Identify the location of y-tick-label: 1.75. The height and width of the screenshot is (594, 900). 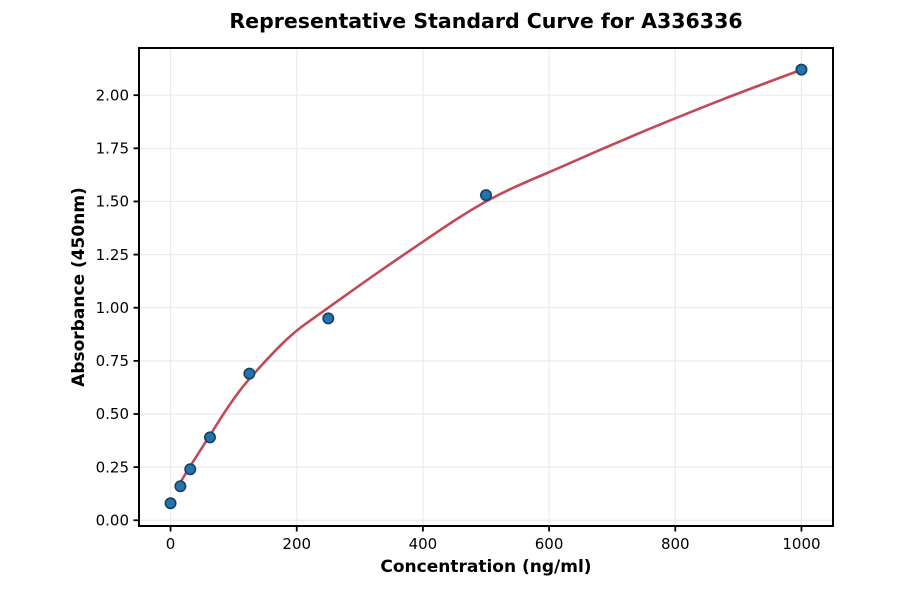
(112, 149).